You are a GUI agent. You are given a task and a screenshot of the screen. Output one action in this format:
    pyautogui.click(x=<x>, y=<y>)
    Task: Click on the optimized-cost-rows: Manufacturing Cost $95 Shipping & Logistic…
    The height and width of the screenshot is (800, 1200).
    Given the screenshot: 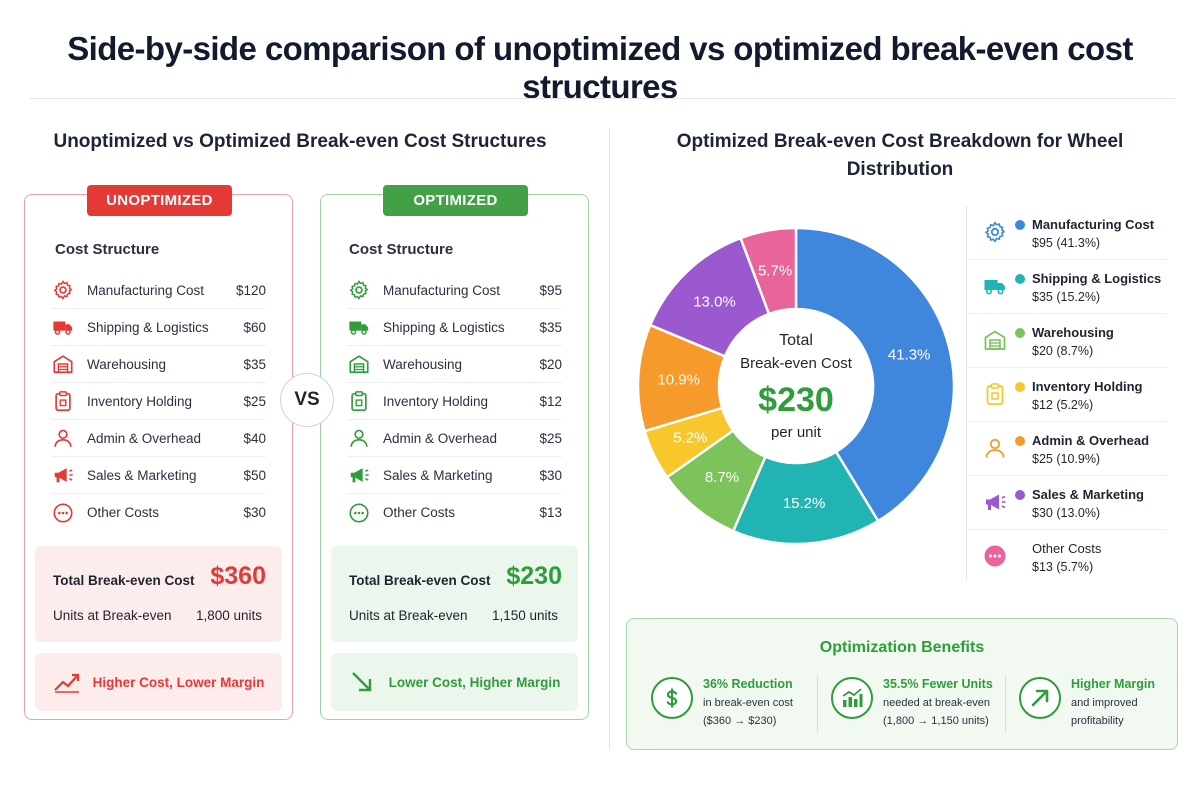 What is the action you would take?
    pyautogui.click(x=454, y=401)
    